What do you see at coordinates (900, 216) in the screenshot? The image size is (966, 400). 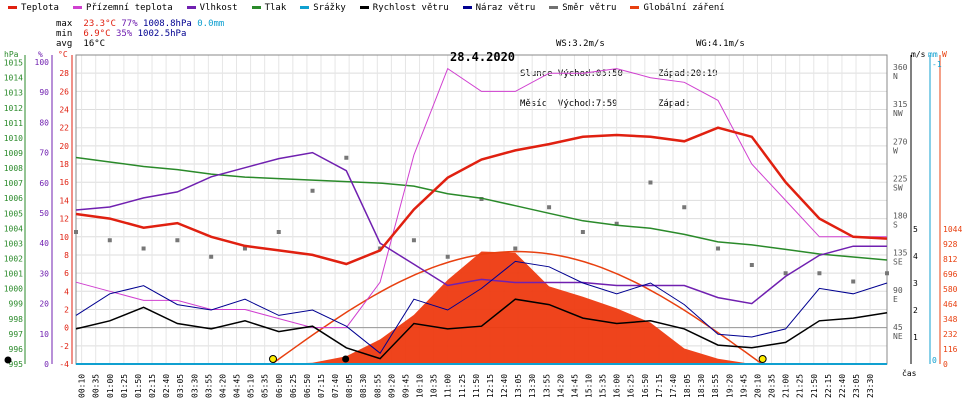 I see `dir-tick: 180` at bounding box center [900, 216].